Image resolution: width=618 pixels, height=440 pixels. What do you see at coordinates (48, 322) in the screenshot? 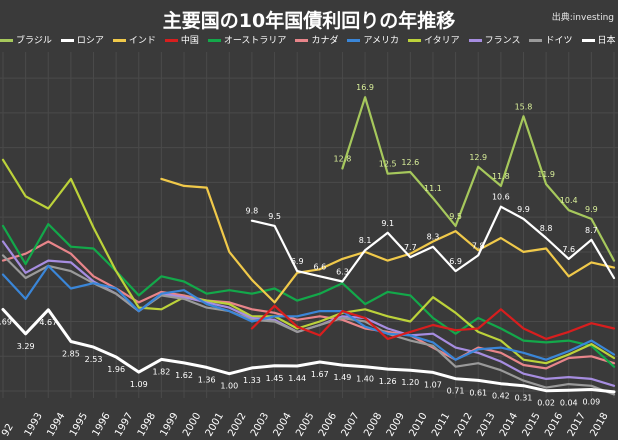
I see `data-label: 4.67` at bounding box center [48, 322].